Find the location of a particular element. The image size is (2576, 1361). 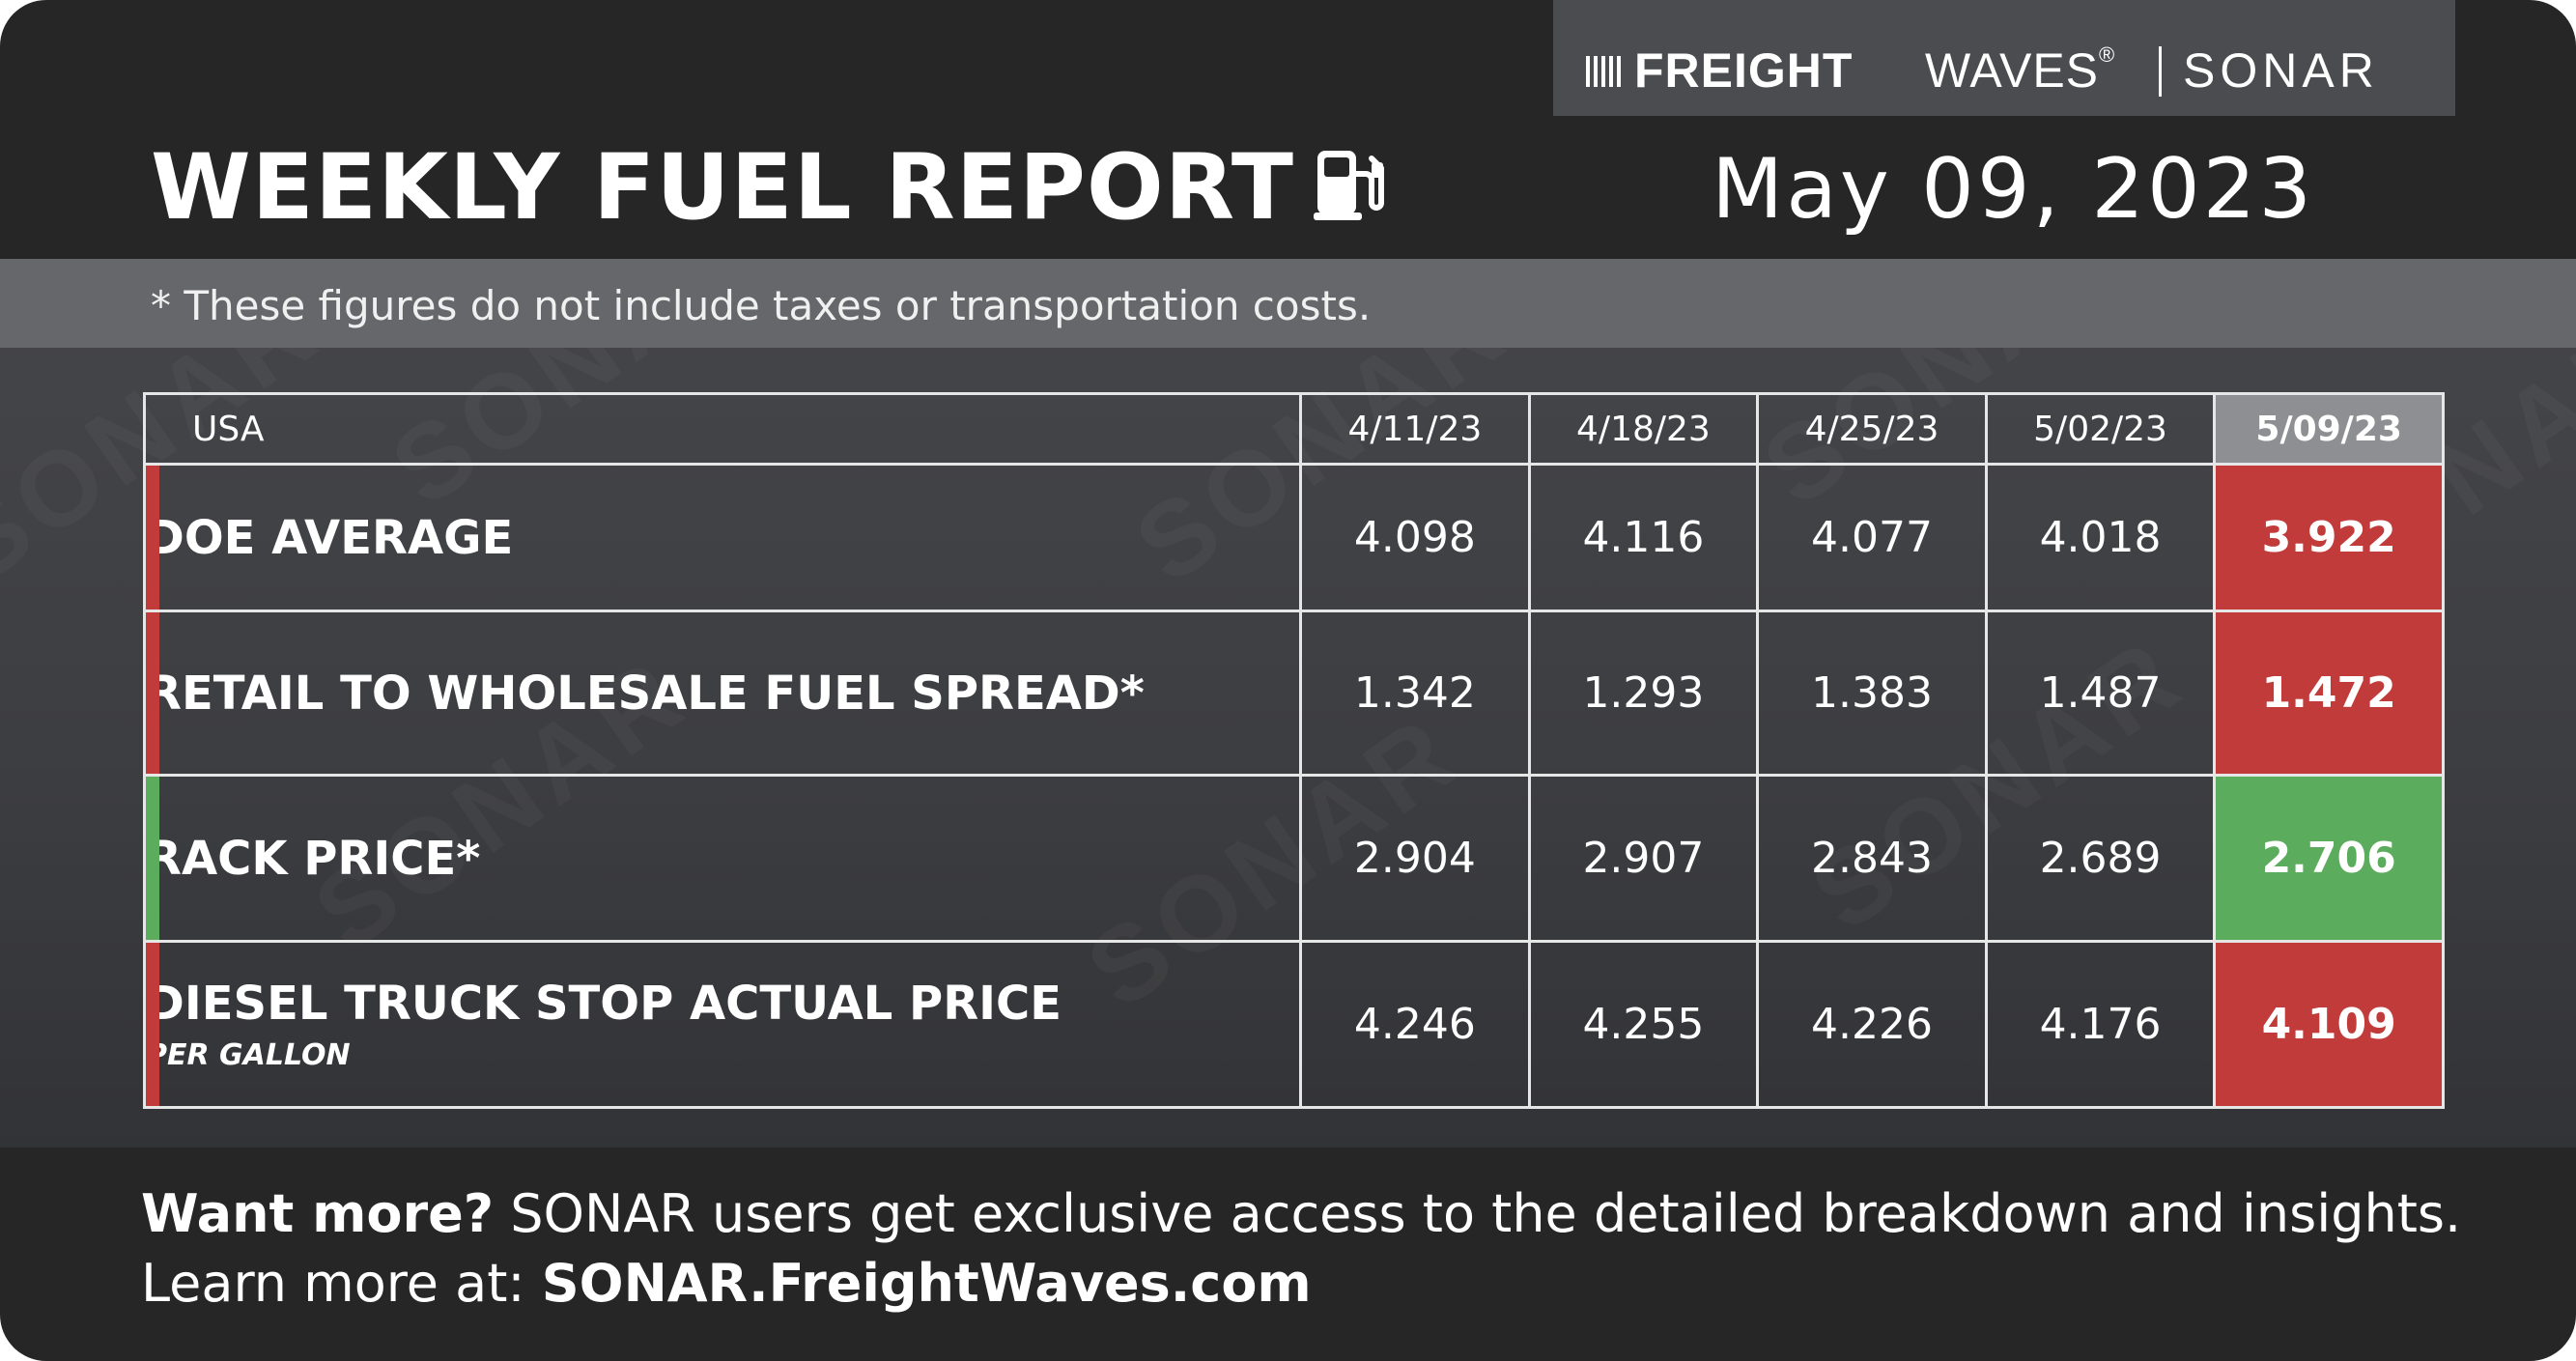

table-cell: 4.255 is located at coordinates (1643, 1024).